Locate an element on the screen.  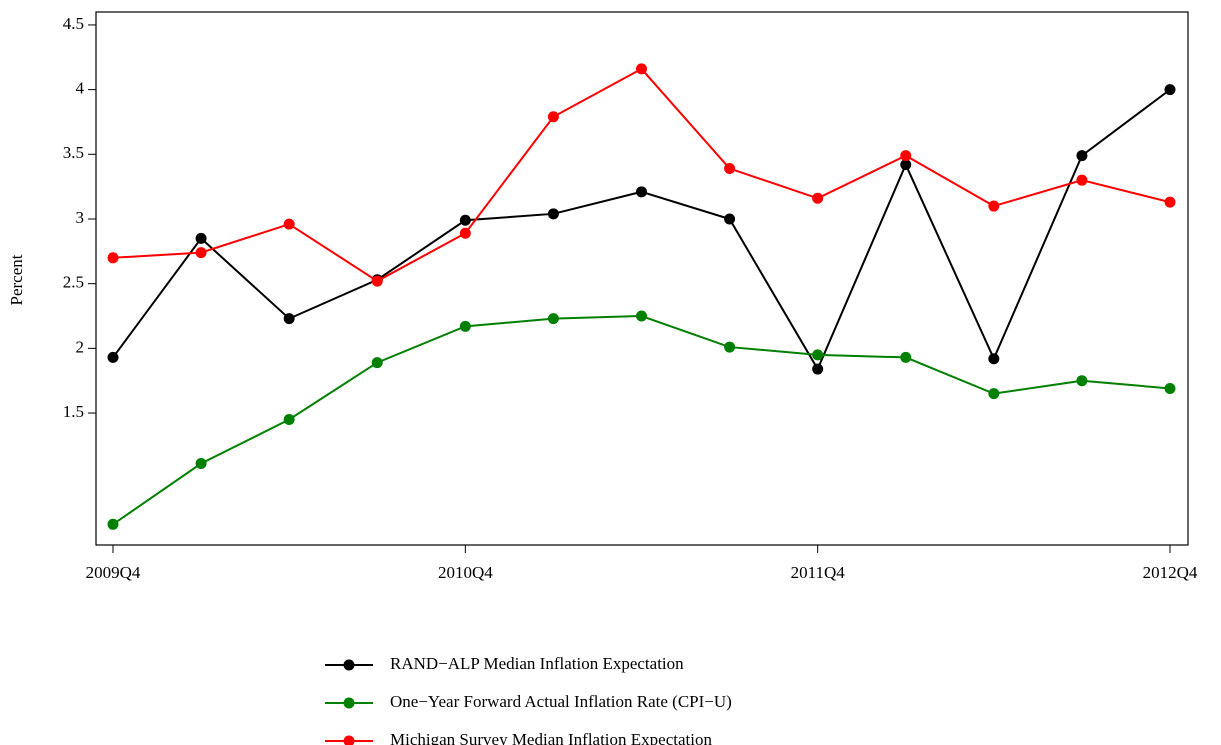
x-tick-label: 2011Q4 is located at coordinates (818, 572).